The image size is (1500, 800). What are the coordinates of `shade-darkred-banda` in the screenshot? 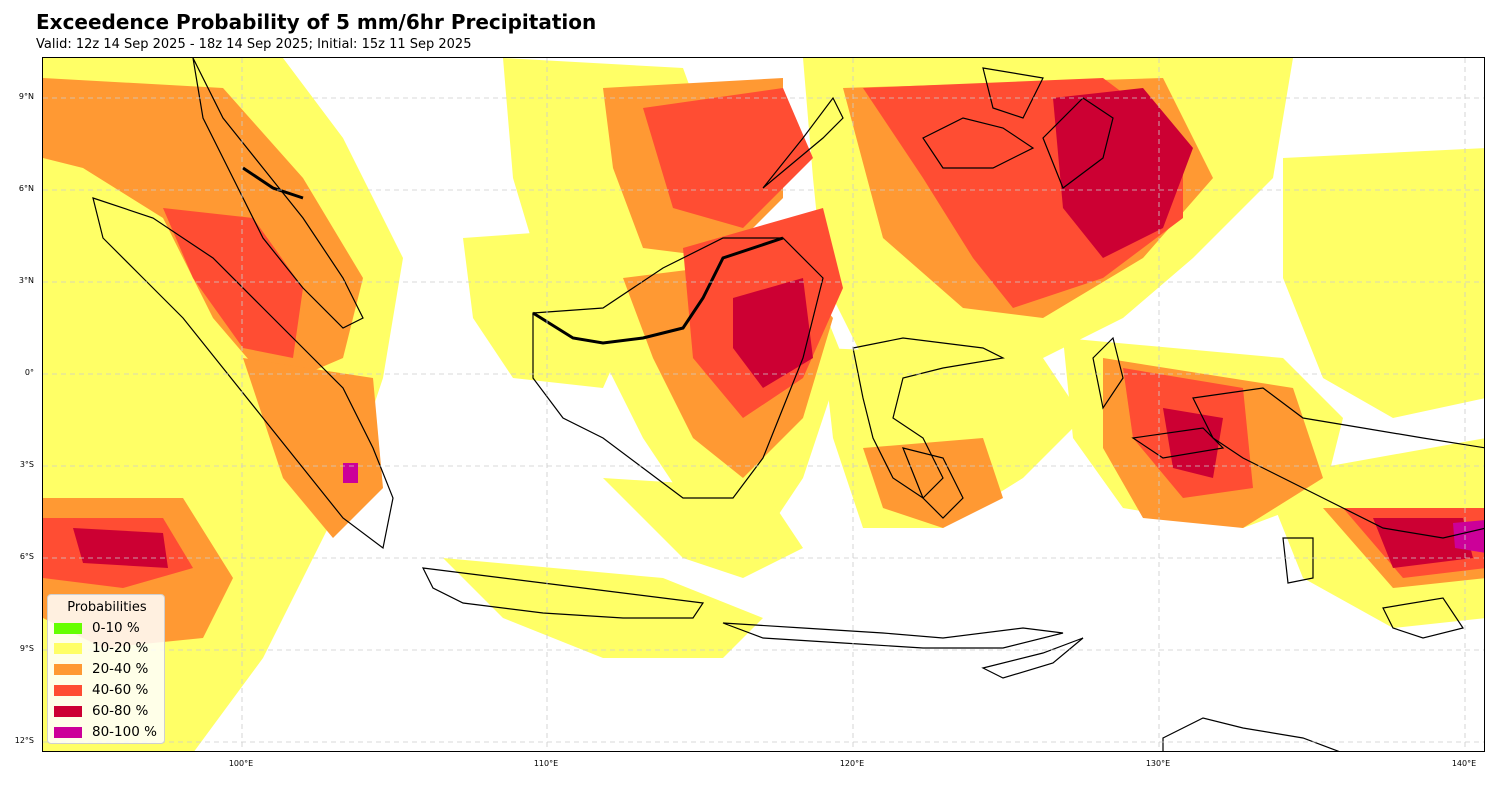 It's located at (1193, 443).